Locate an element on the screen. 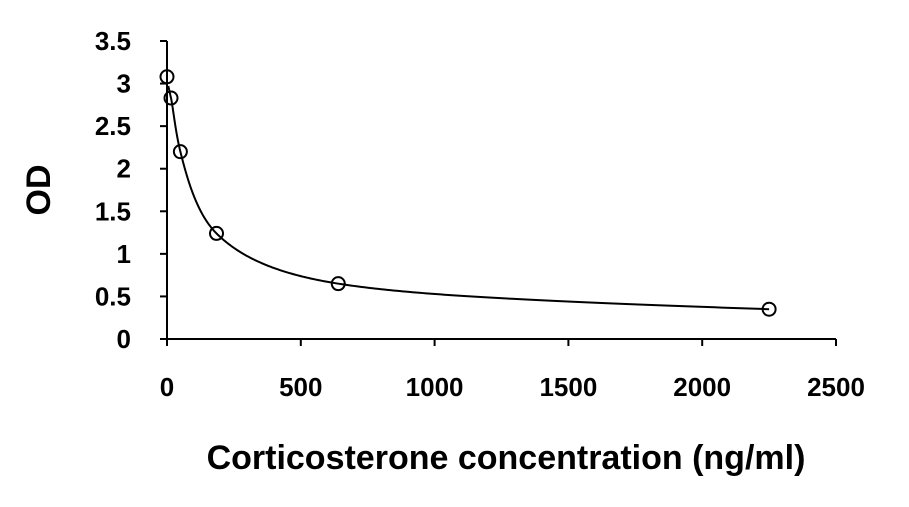 The height and width of the screenshot is (507, 909). x-tick-label: 1500 is located at coordinates (568, 387).